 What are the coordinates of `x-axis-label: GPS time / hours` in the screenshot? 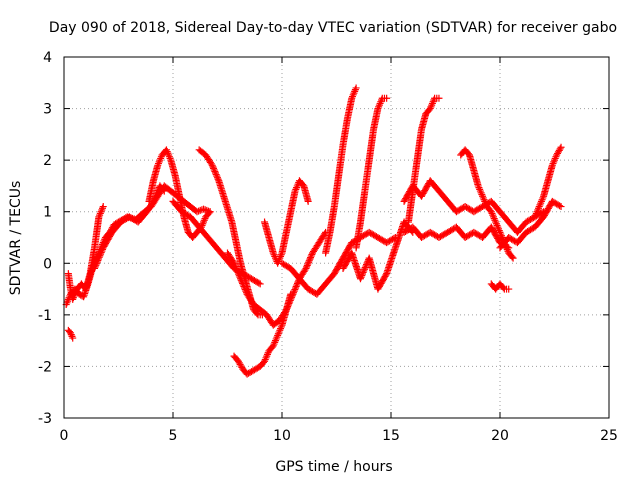 It's located at (333, 467).